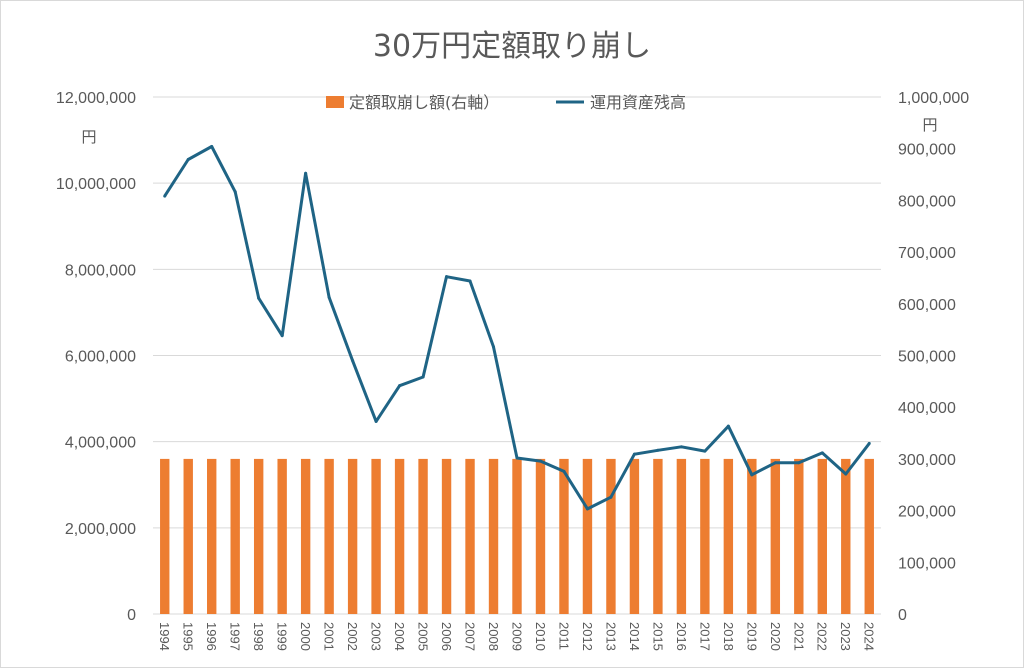  Describe the element at coordinates (399, 636) in the screenshot. I see `x-tick-label: 2004` at that location.